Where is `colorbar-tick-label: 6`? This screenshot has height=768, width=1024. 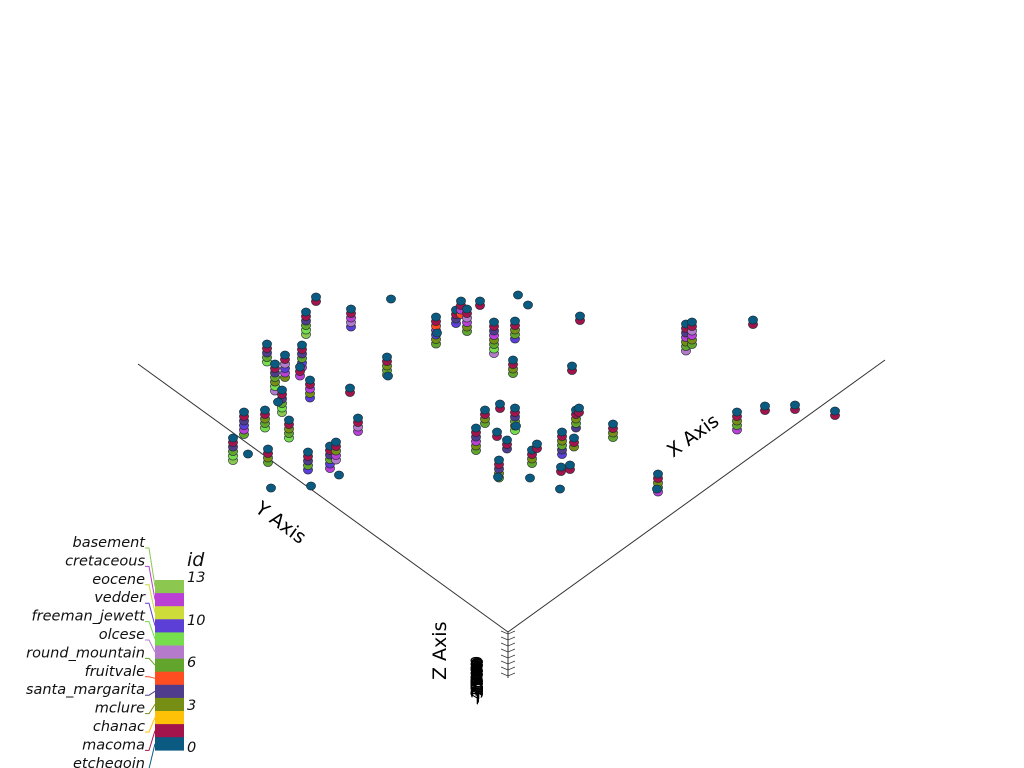
colorbar-tick-label: 6 is located at coordinates (191, 663).